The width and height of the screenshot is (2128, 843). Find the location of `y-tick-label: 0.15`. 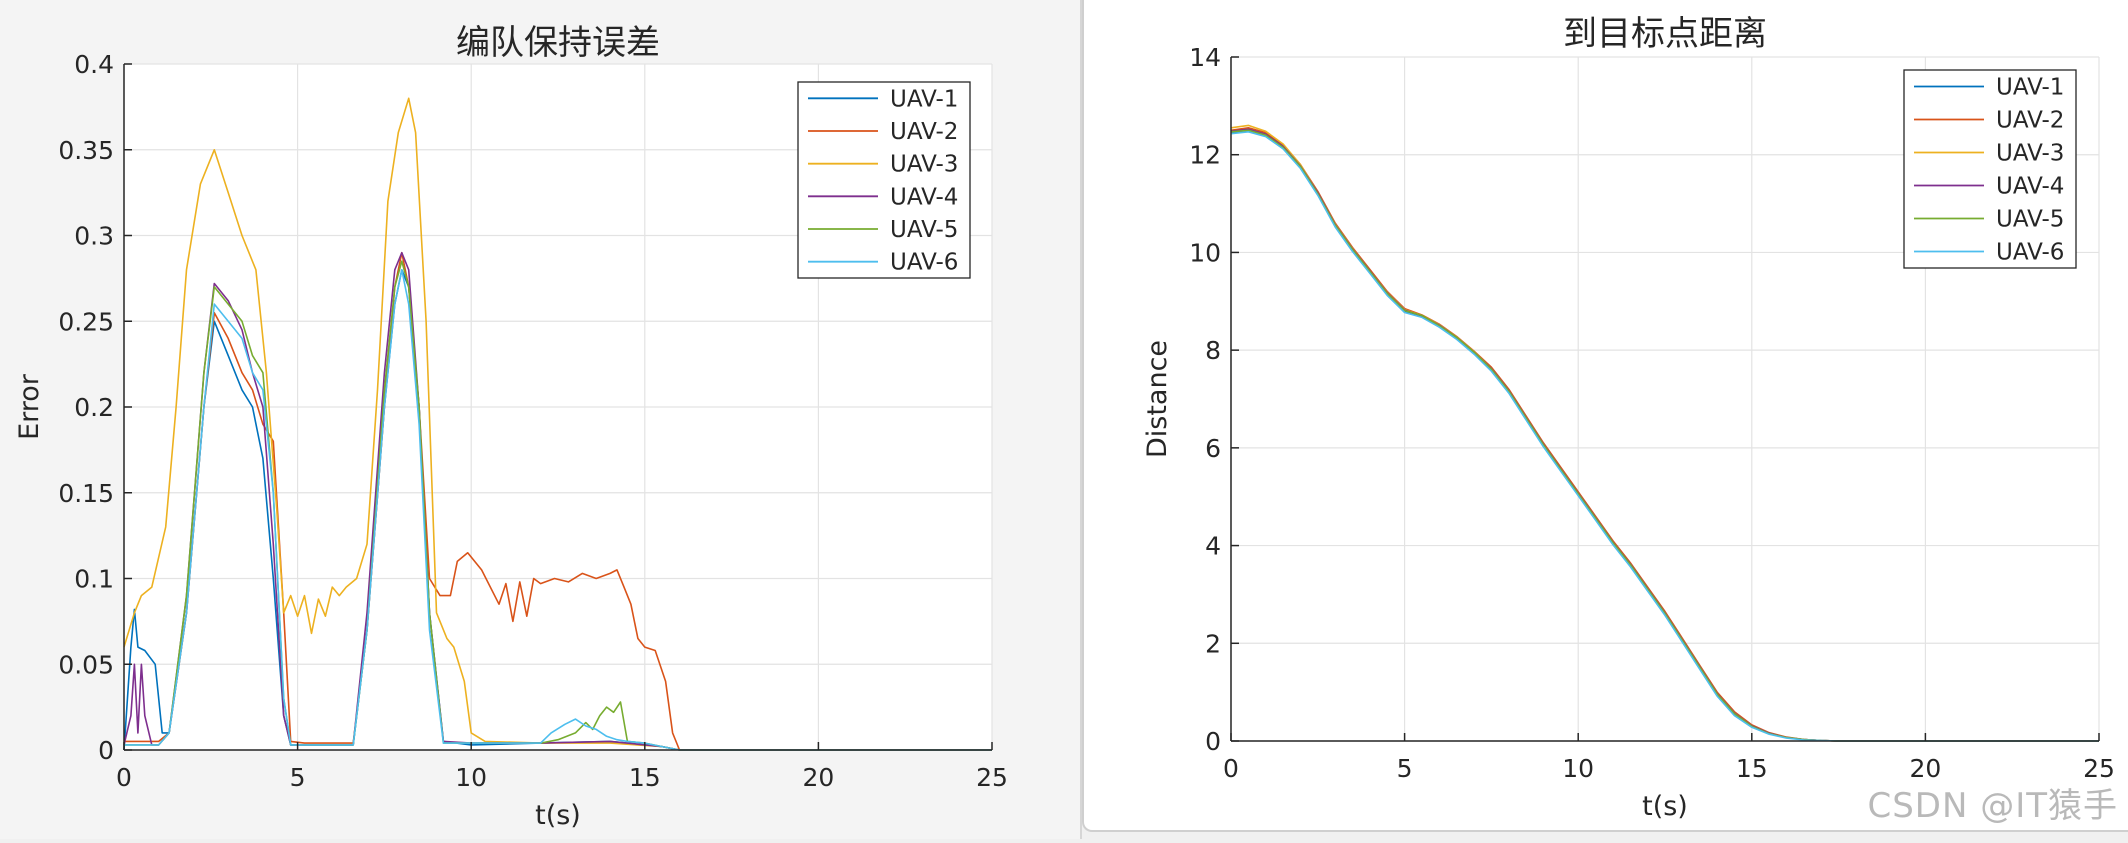

y-tick-label: 0.15 is located at coordinates (86, 493).